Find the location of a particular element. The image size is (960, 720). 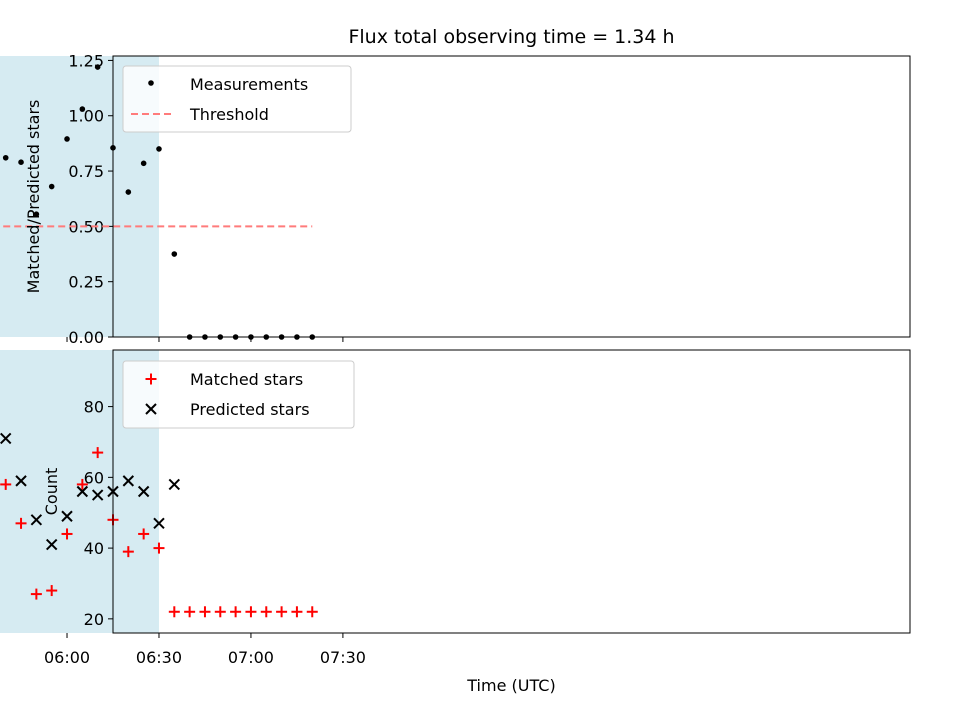

bottom-y-tick-label: 60 is located at coordinates (94, 477).